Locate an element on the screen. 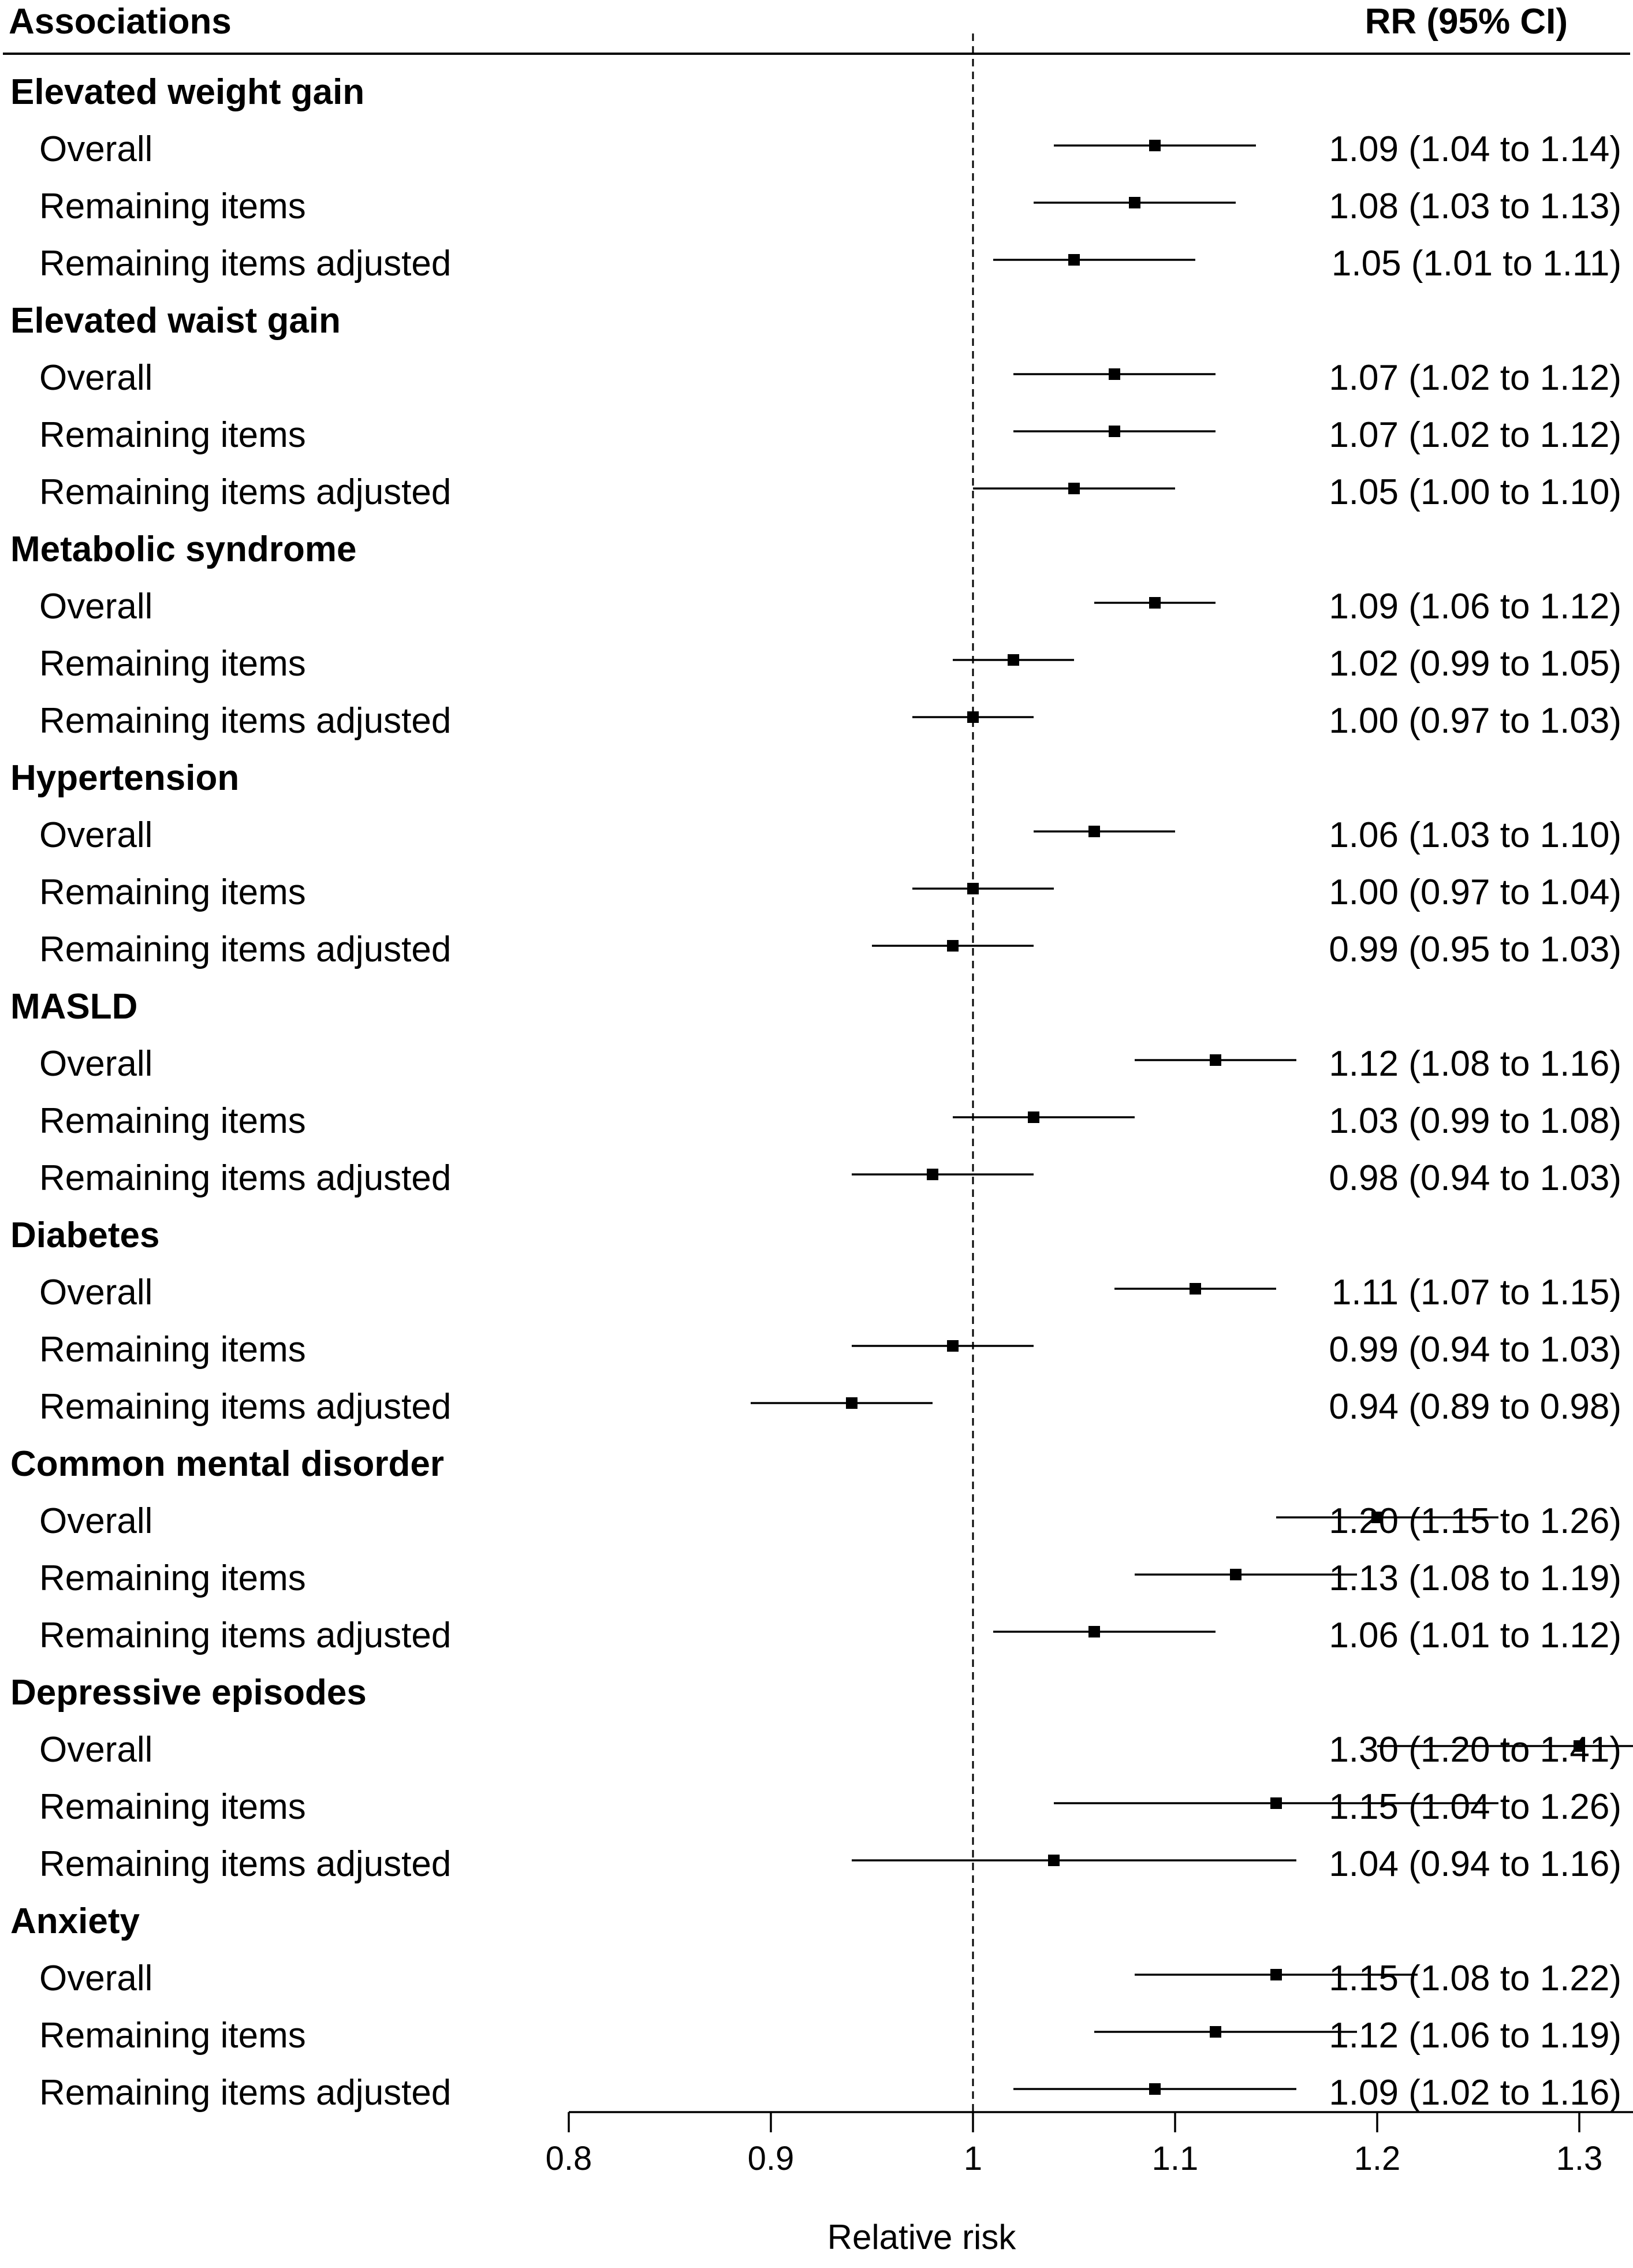 The image size is (1633, 2268). header-rr-ci: RR (95% CI) is located at coordinates (1466, 22).